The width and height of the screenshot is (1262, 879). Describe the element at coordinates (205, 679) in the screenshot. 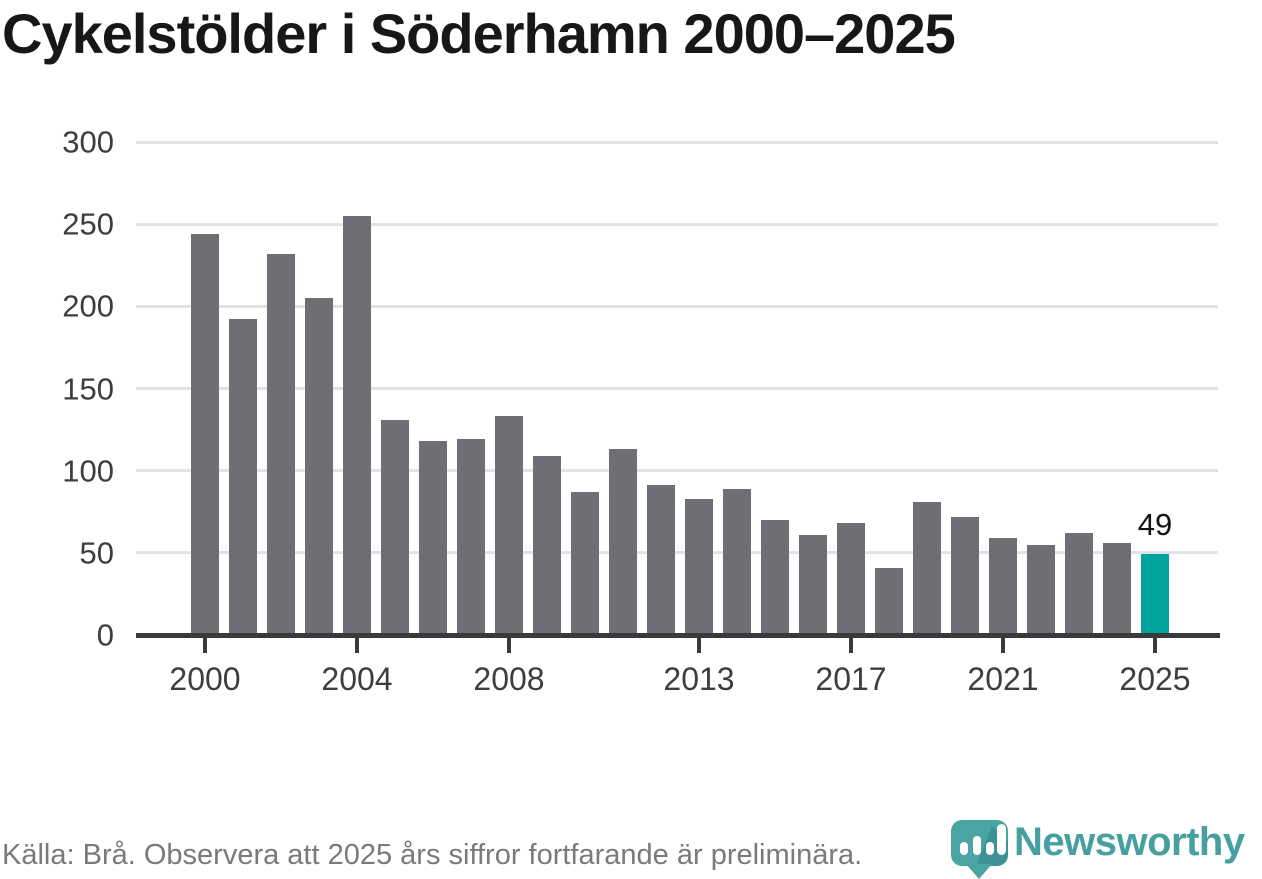

I see `x-axis-label-2000: 2000` at that location.